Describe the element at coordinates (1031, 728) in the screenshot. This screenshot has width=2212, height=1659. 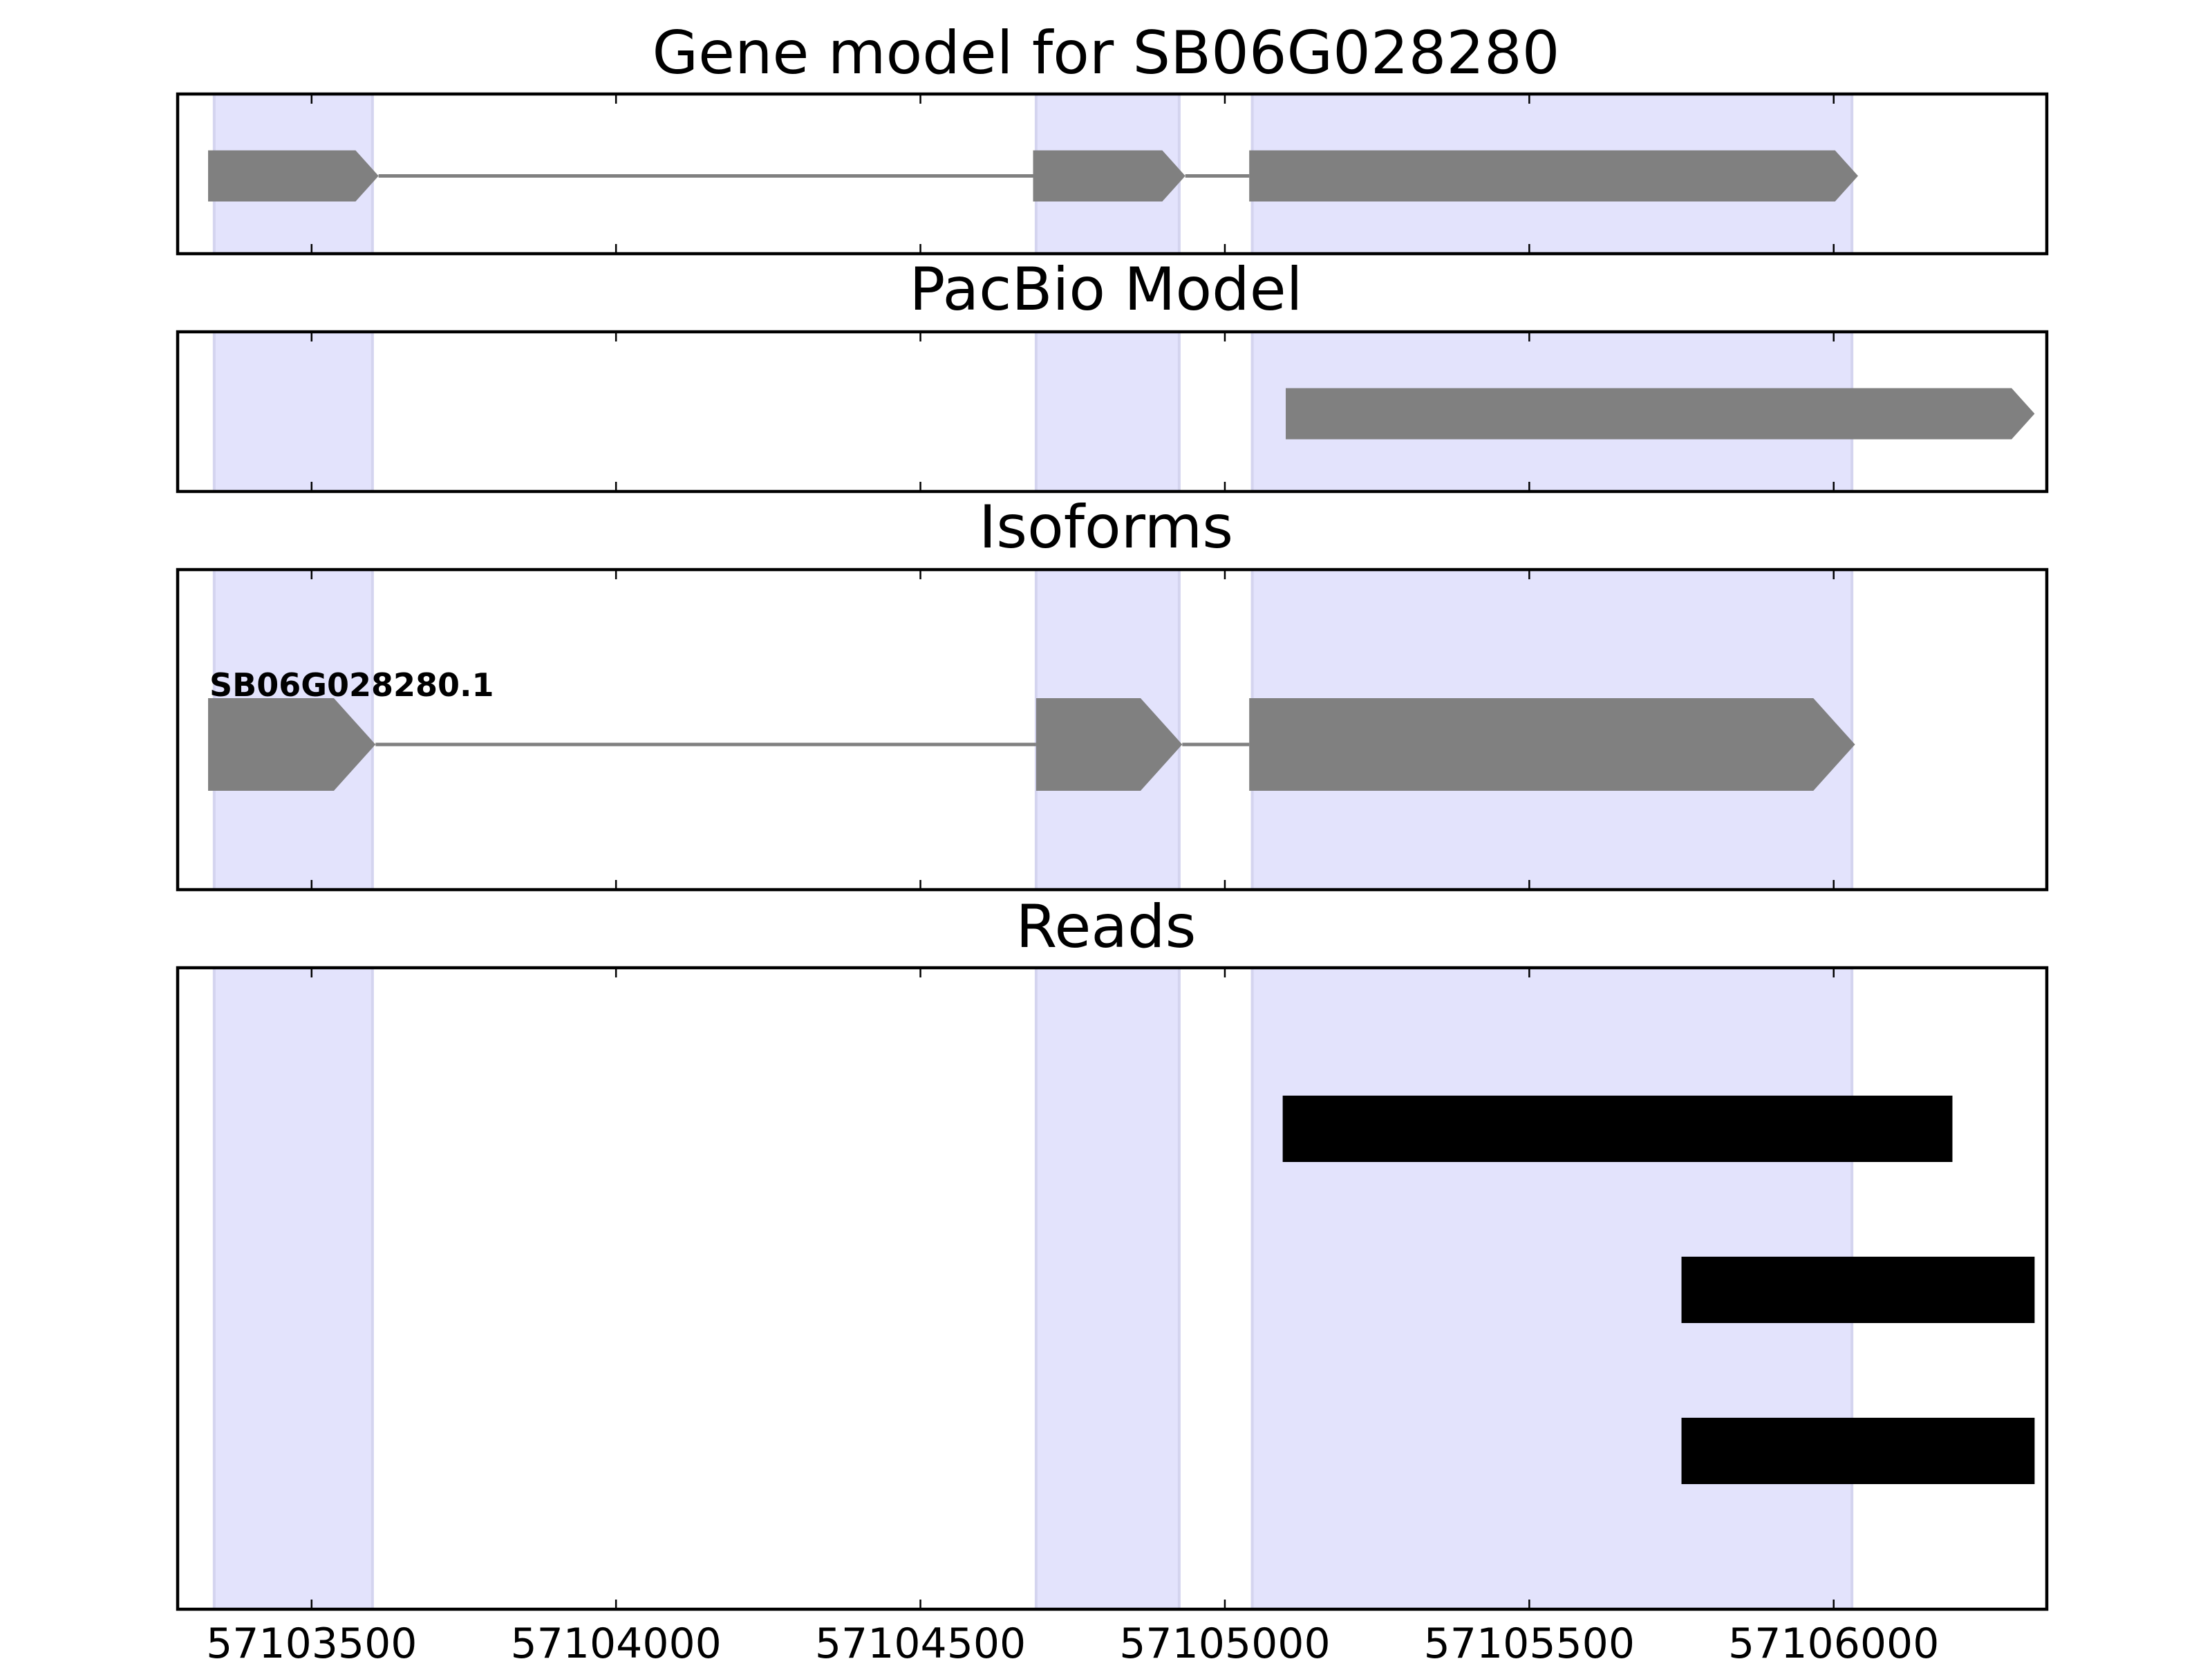
I see `features-isoforms: SB06G028280.1` at that location.